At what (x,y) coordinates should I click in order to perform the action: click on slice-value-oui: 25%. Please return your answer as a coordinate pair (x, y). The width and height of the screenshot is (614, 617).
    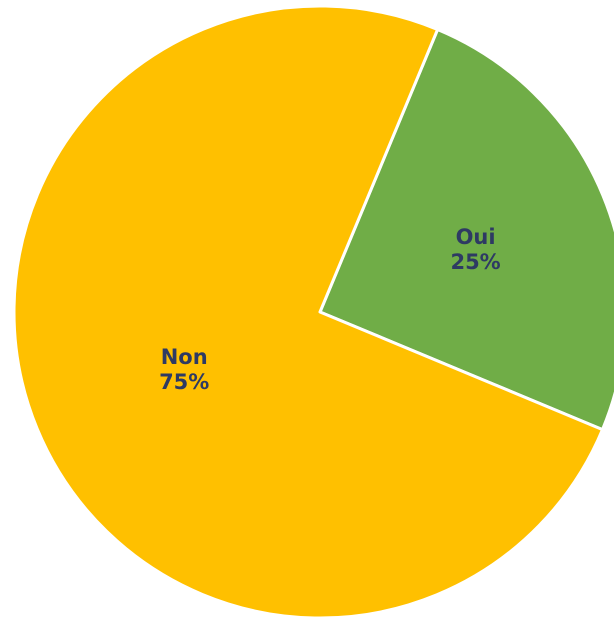
    Looking at the image, I should click on (475, 262).